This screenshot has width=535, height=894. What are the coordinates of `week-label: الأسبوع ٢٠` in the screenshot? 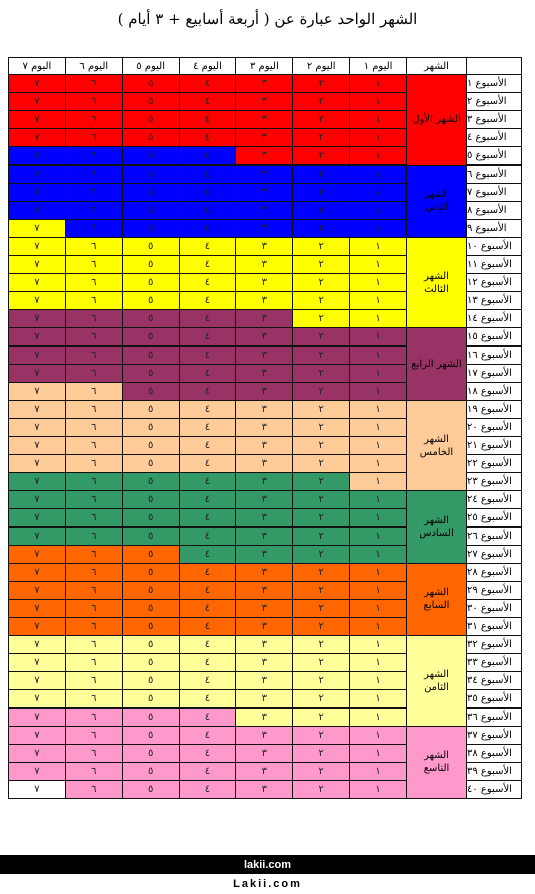 It's located at (494, 427).